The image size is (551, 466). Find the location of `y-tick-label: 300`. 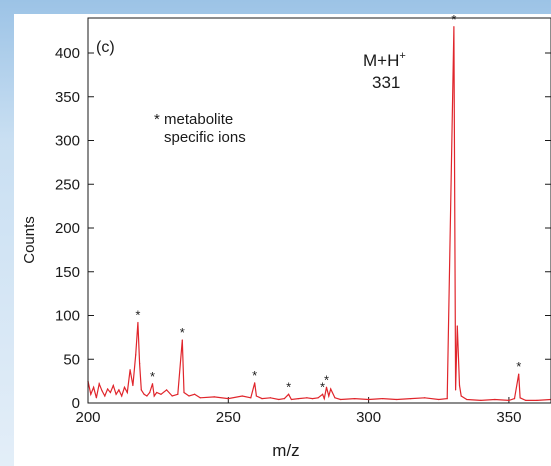

y-tick-label: 300 is located at coordinates (67, 141).